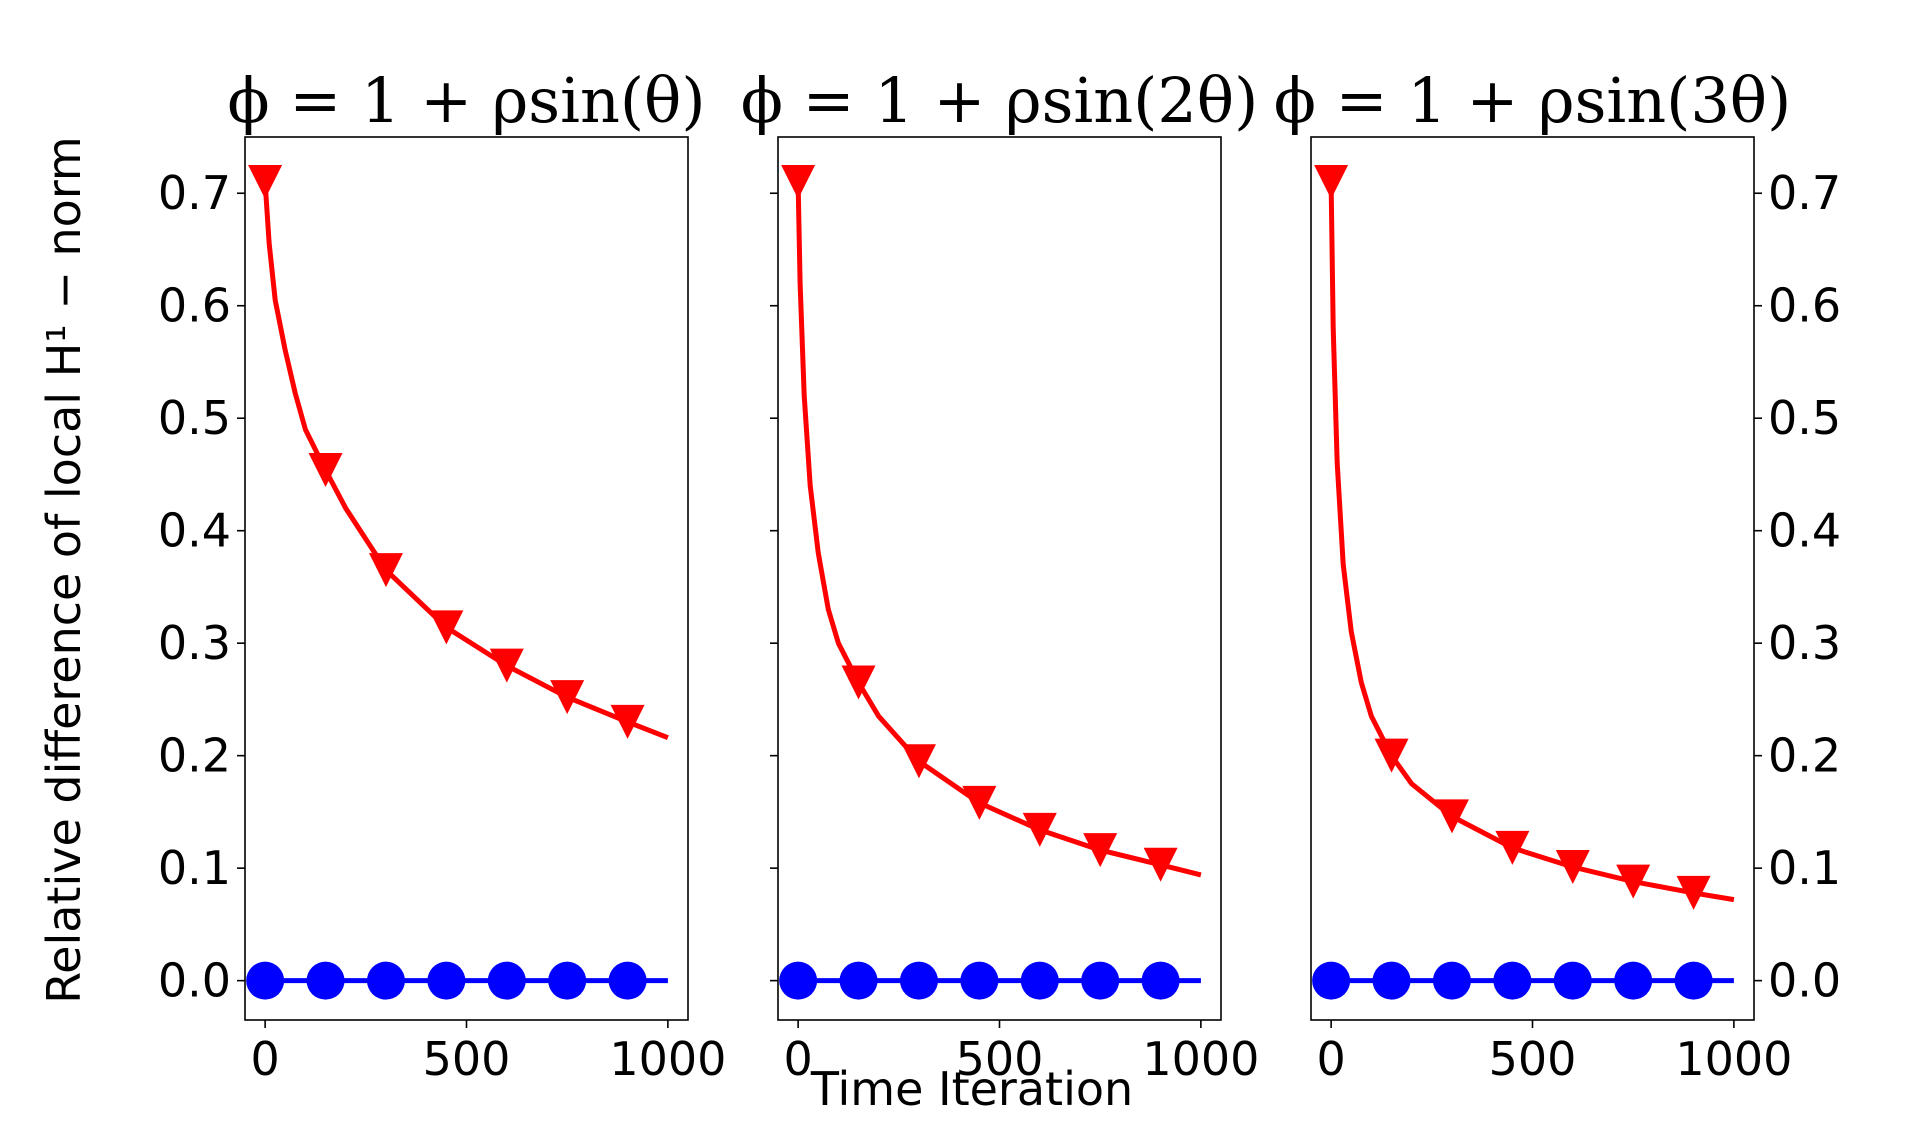  I want to click on panel-title: ϕ = 1 + ρsin(3θ), so click(1533, 100).